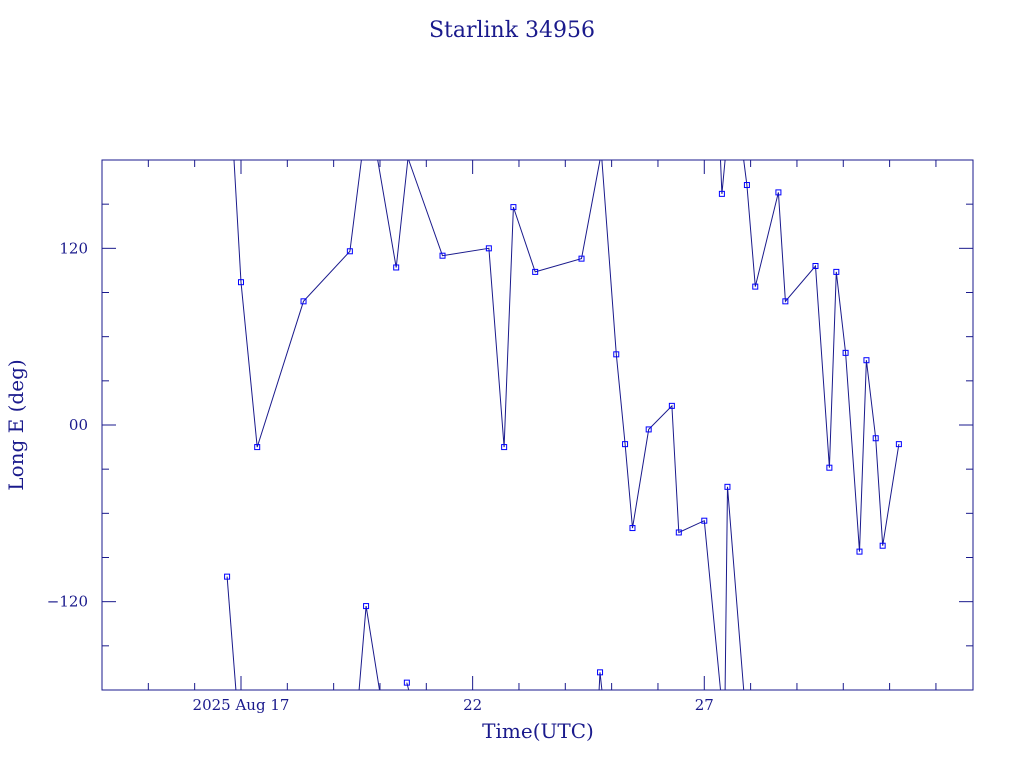 The width and height of the screenshot is (1024, 768). What do you see at coordinates (512, 30) in the screenshot?
I see `chart-title: Starlink 34956` at bounding box center [512, 30].